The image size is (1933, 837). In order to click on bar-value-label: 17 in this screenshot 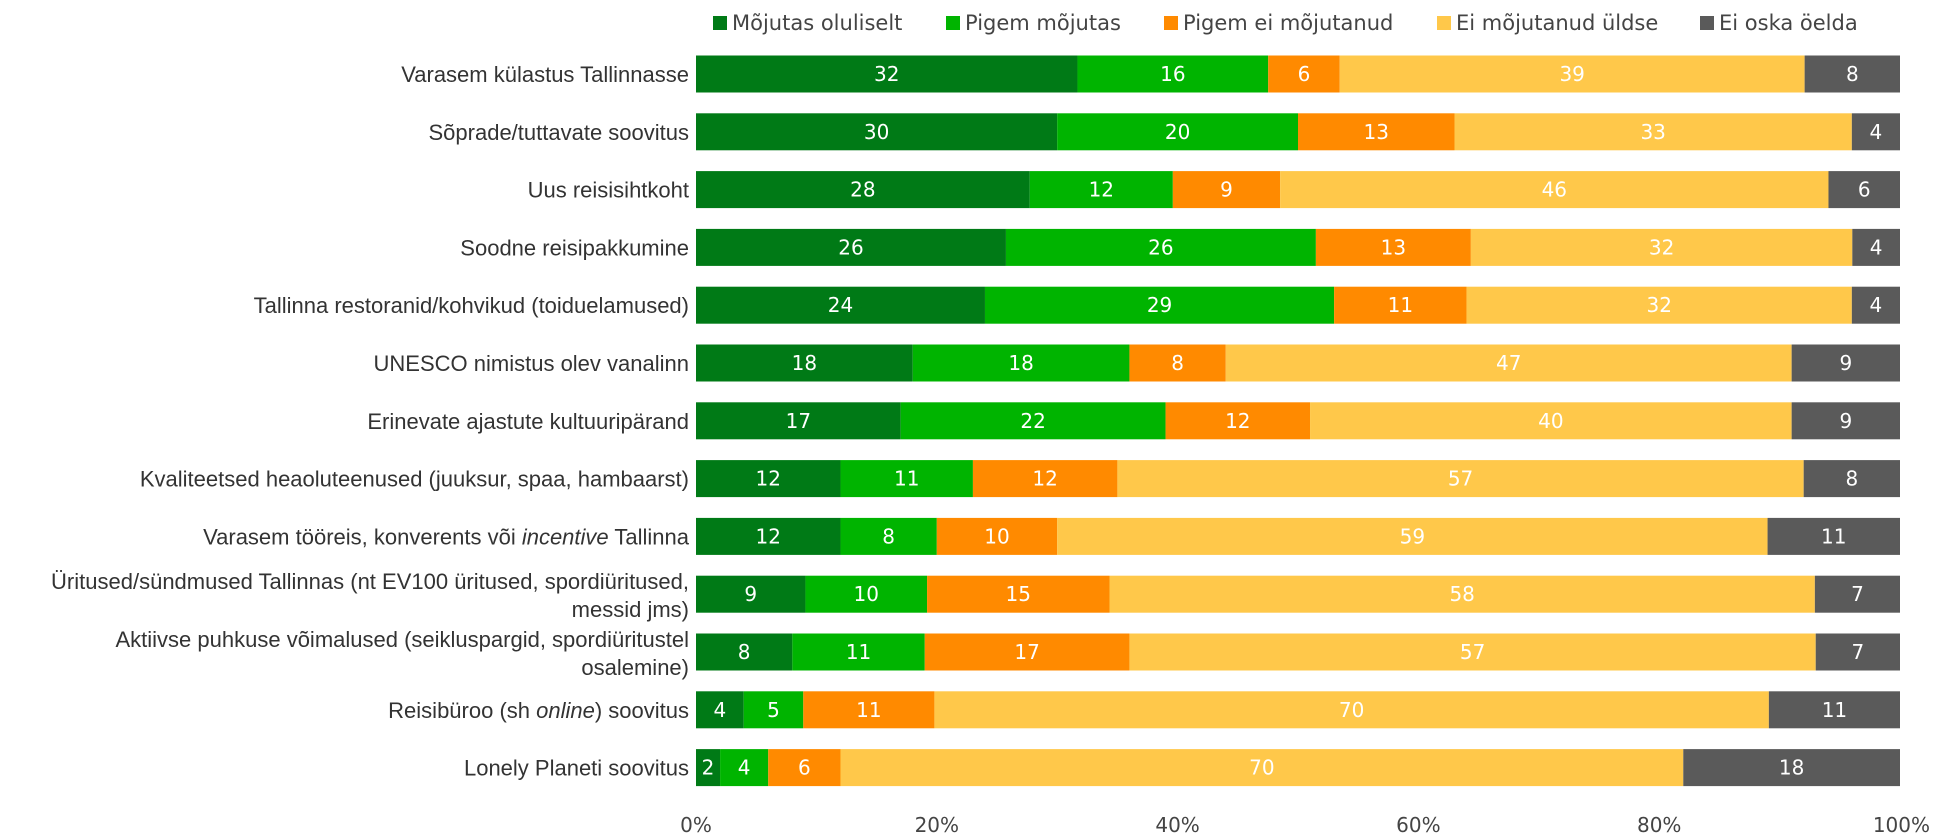, I will do `click(798, 421)`.